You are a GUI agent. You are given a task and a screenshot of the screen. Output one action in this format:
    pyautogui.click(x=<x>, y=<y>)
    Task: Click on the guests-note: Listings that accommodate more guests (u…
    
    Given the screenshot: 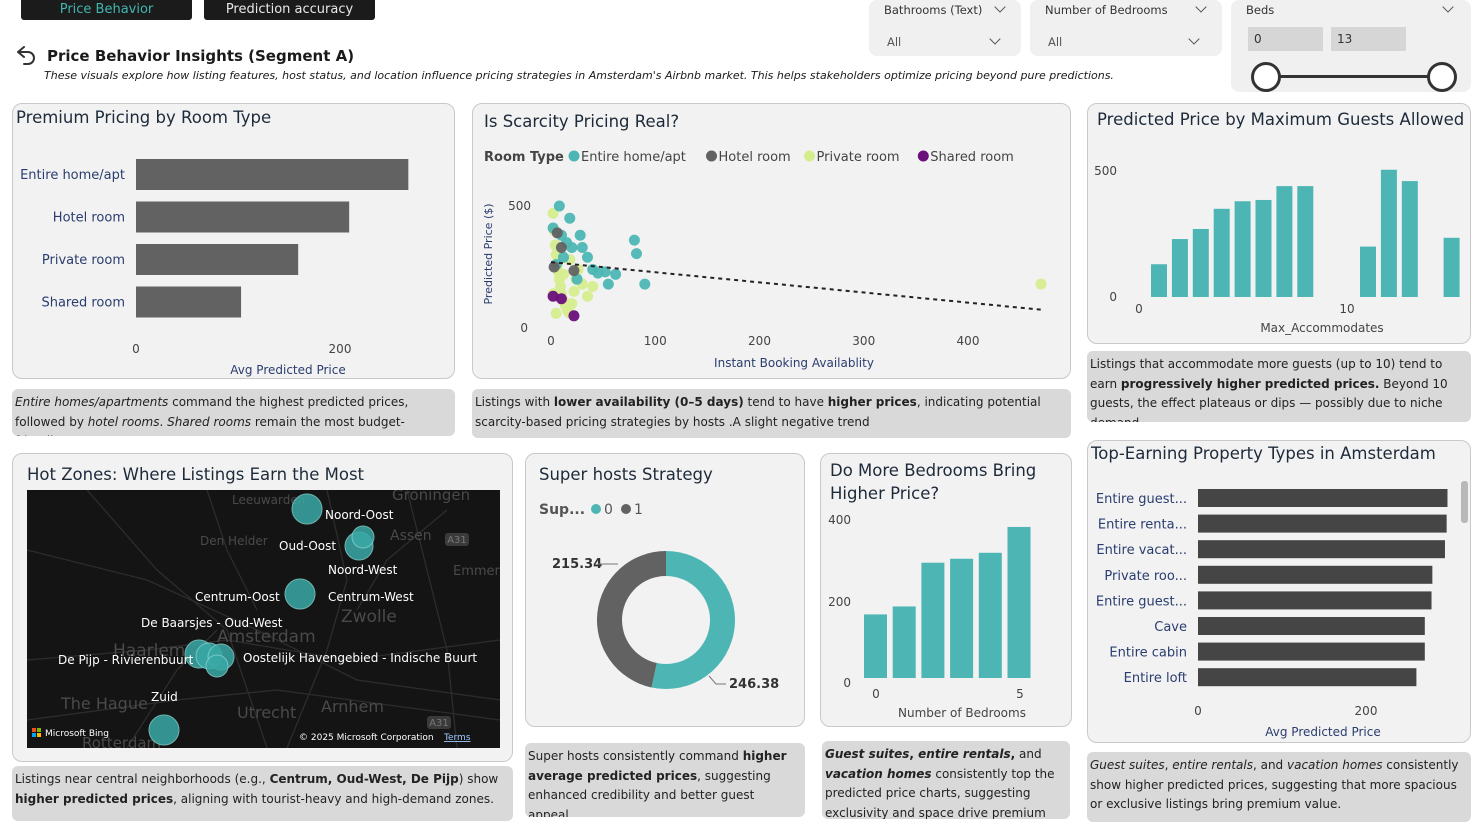 What is the action you would take?
    pyautogui.click(x=1279, y=386)
    